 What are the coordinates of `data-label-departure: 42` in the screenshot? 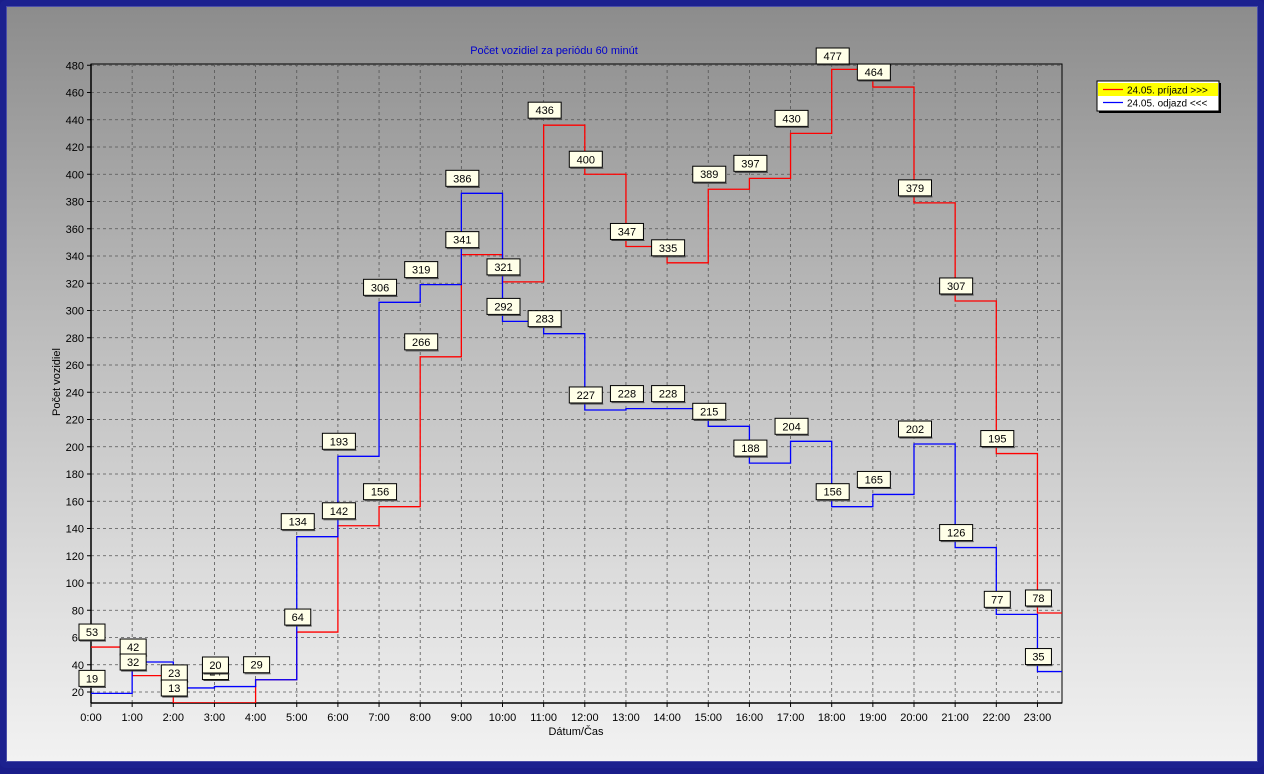 It's located at (133, 647).